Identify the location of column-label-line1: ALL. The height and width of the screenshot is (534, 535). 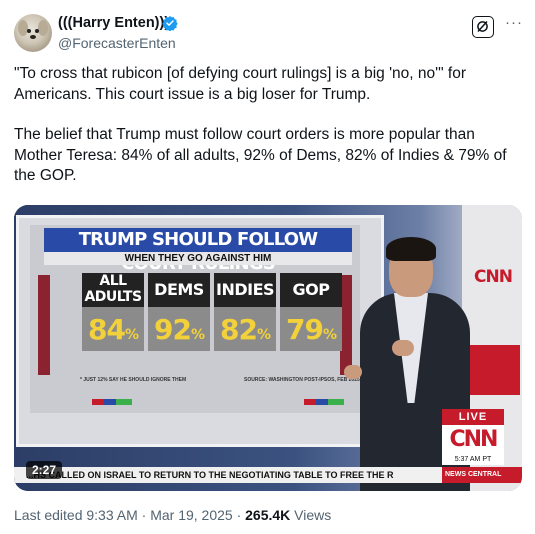
(113, 281).